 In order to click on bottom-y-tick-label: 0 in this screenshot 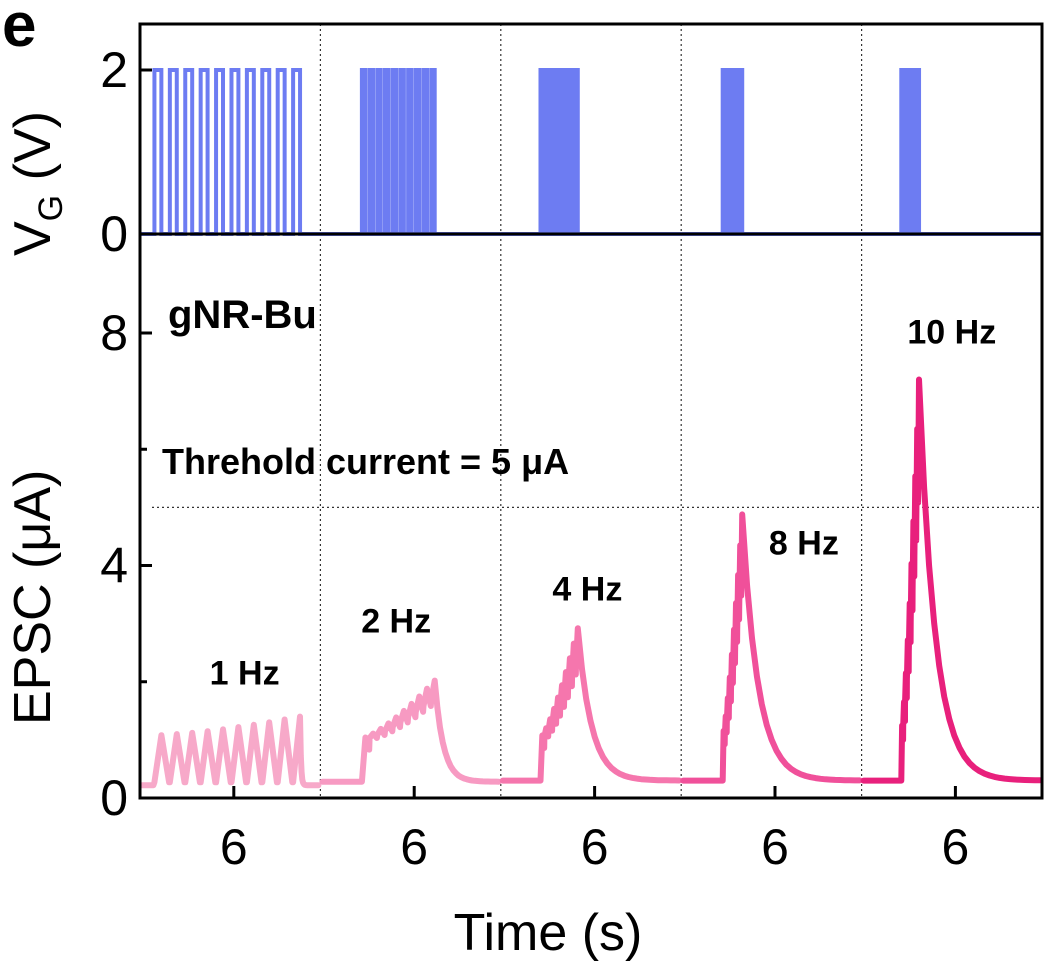, I will do `click(114, 798)`.